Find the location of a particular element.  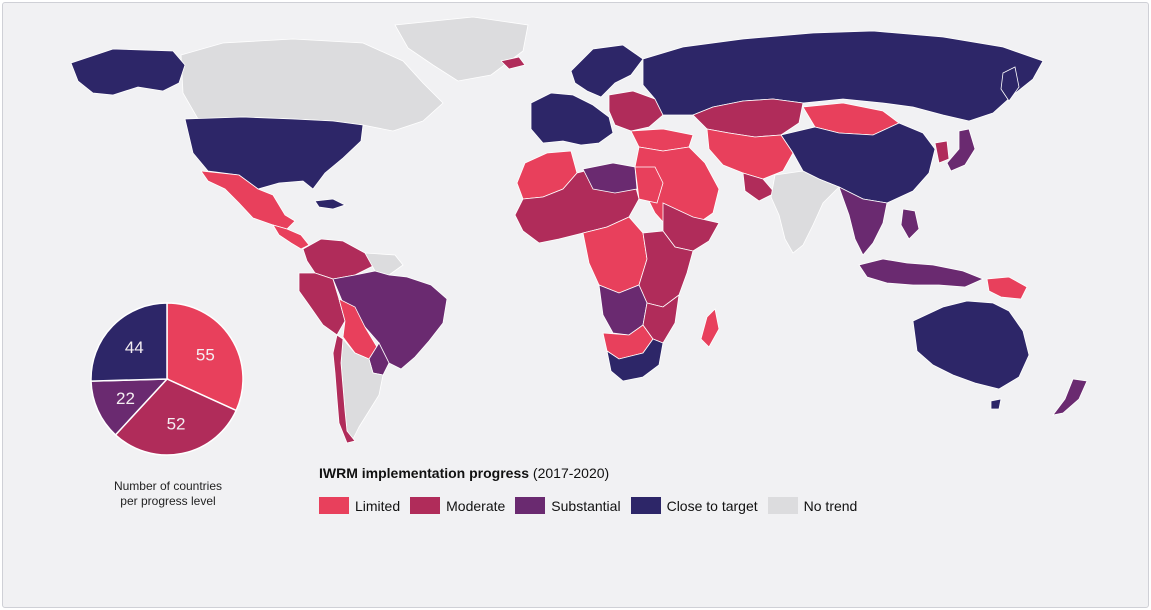

pie-slice-substantial is located at coordinates (129, 407).